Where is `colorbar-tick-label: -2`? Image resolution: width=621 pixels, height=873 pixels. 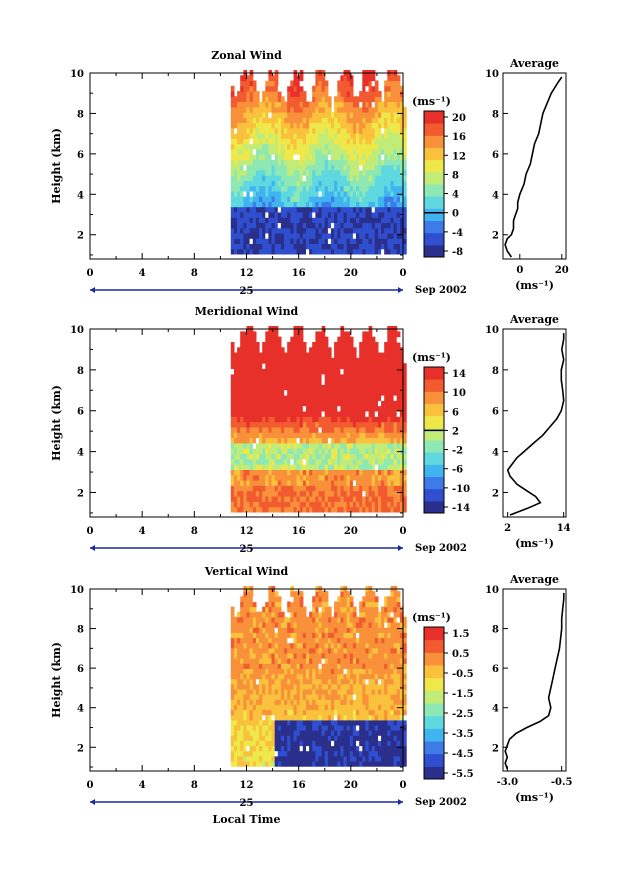 colorbar-tick-label: -2 is located at coordinates (457, 451).